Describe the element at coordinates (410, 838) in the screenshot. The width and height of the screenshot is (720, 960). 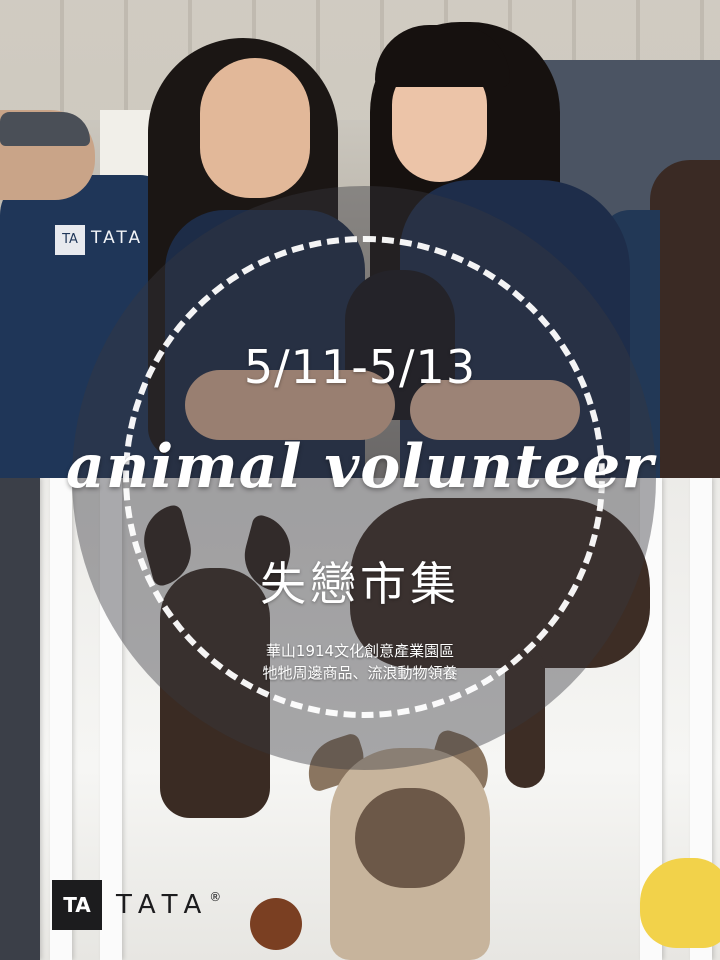
I see `puppy-3-face` at that location.